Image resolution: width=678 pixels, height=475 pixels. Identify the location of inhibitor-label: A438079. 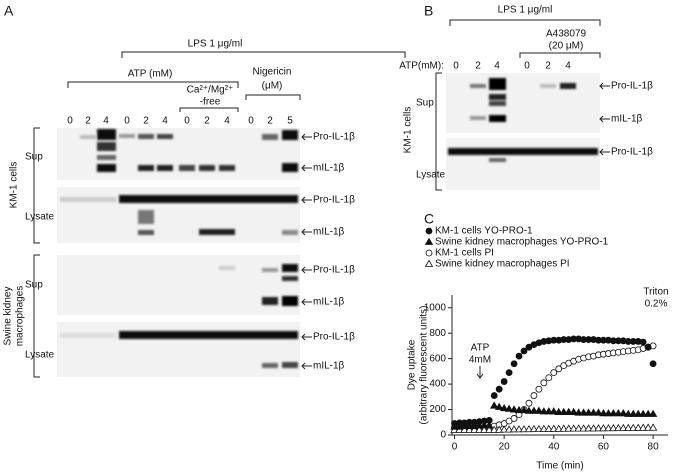
(566, 34).